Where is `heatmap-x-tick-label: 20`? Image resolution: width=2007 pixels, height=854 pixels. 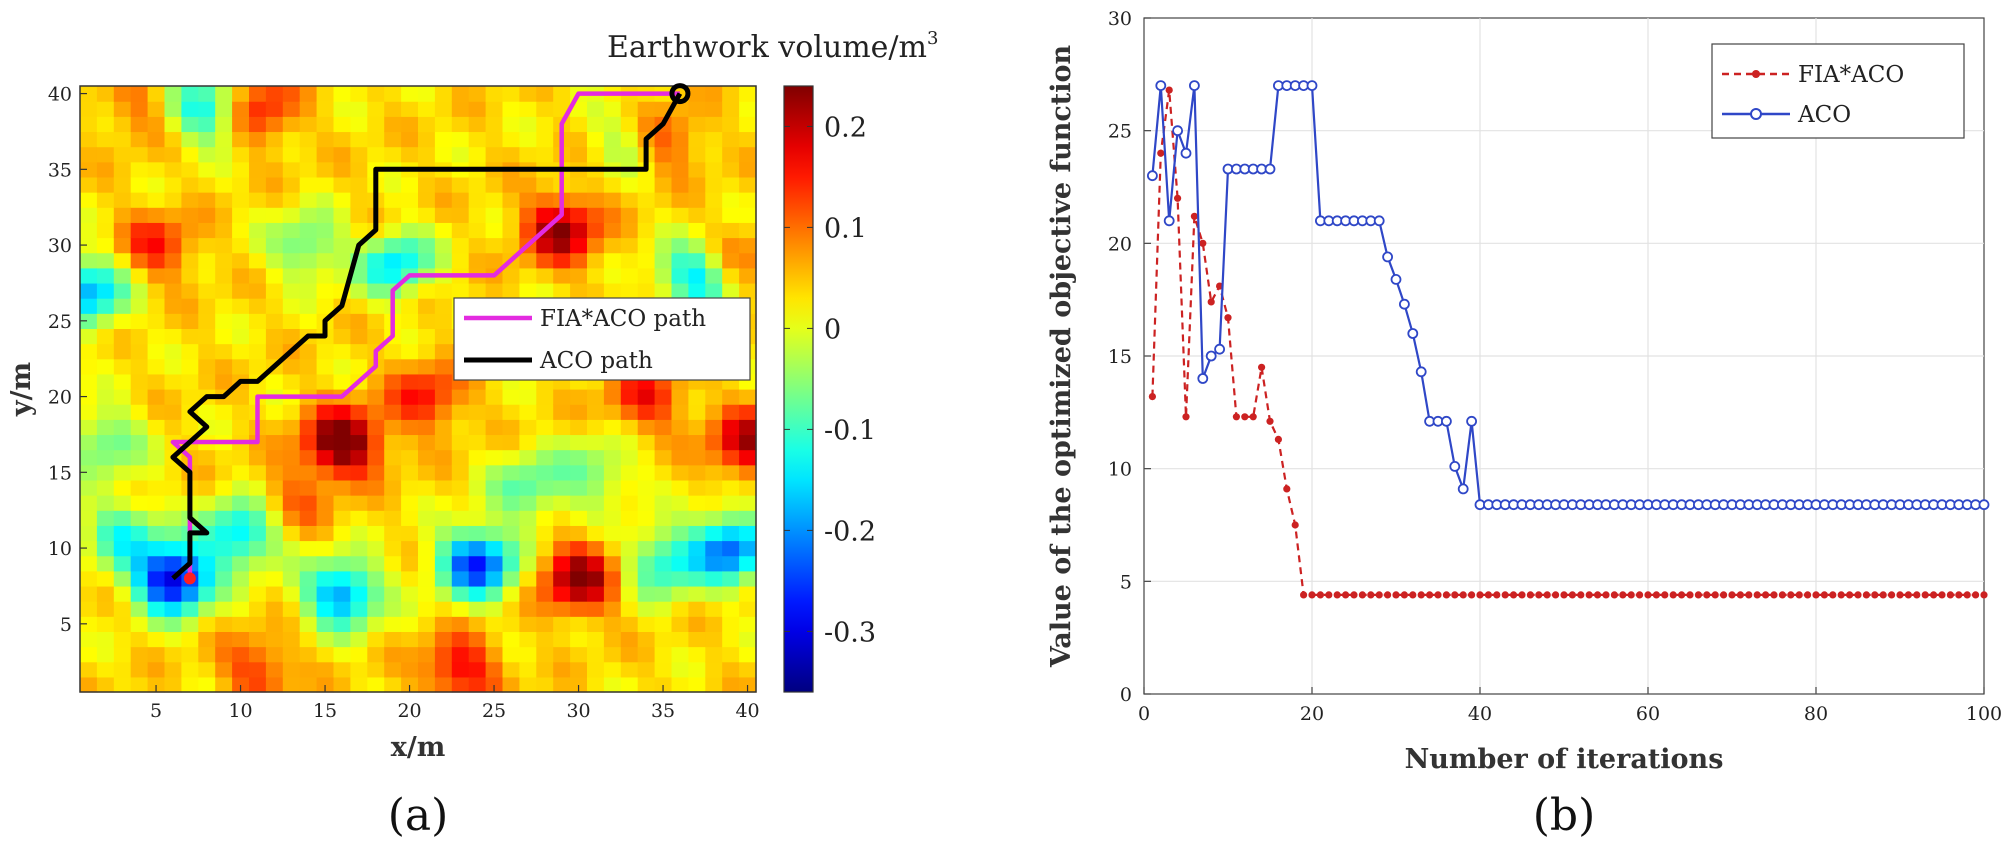
heatmap-x-tick-label: 20 is located at coordinates (409, 711).